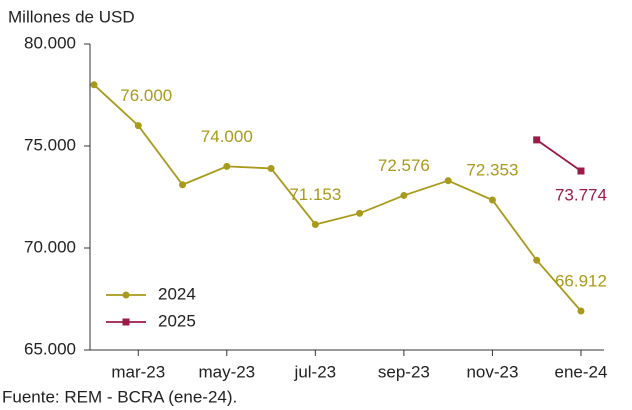 The width and height of the screenshot is (632, 410). I want to click on x-tick-label: may-23, so click(226, 371).